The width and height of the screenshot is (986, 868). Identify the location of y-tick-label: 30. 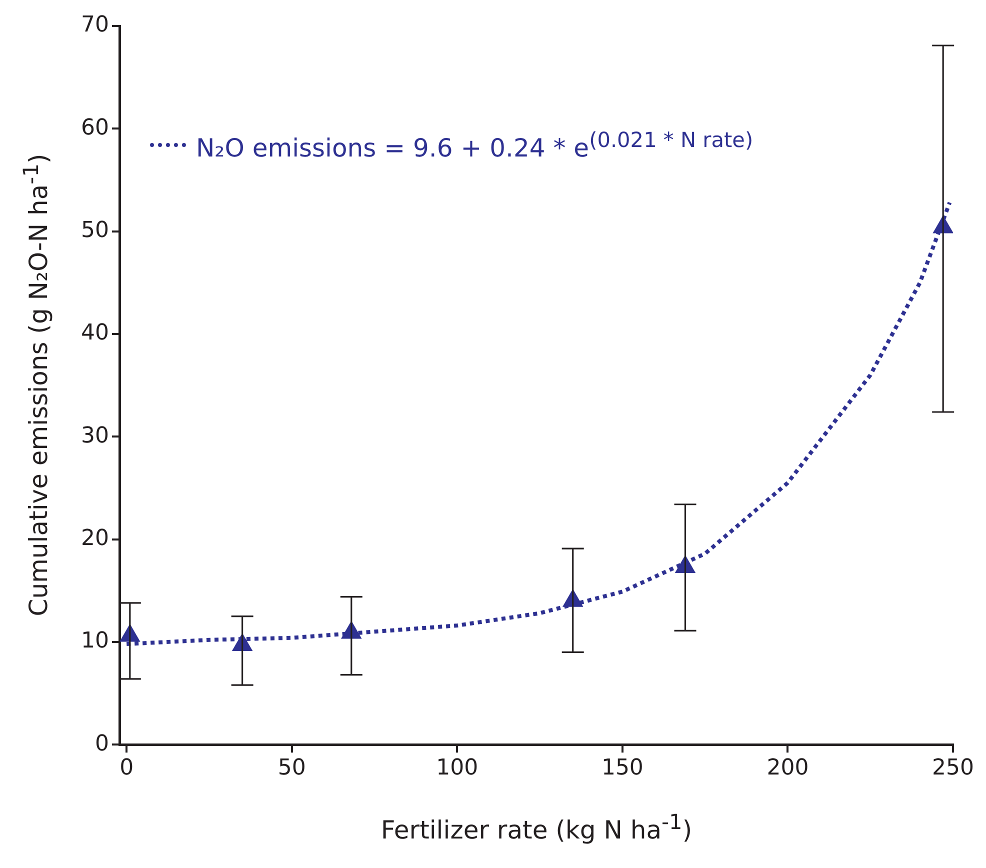
(94, 435).